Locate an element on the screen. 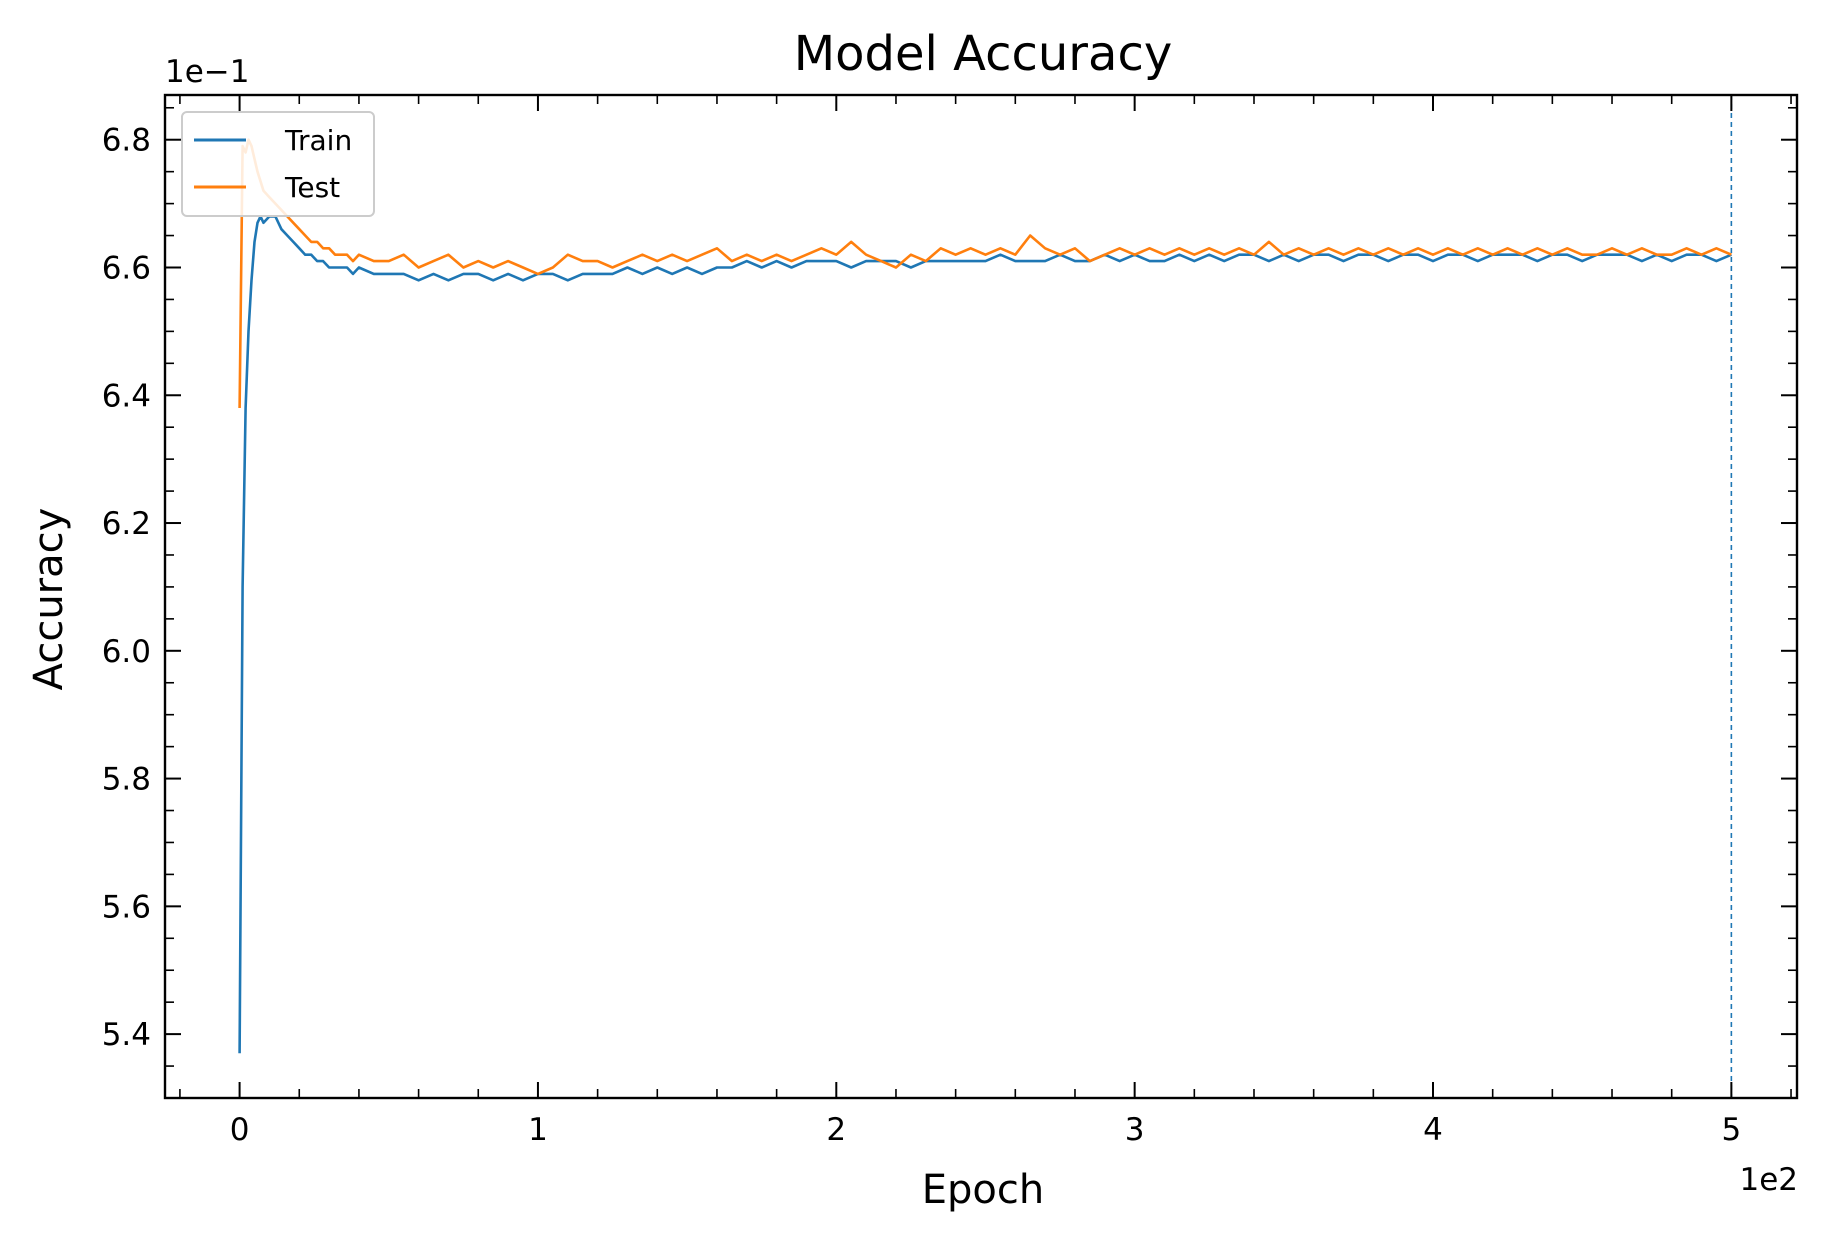  y-tick-label: 6.2 is located at coordinates (126, 524).